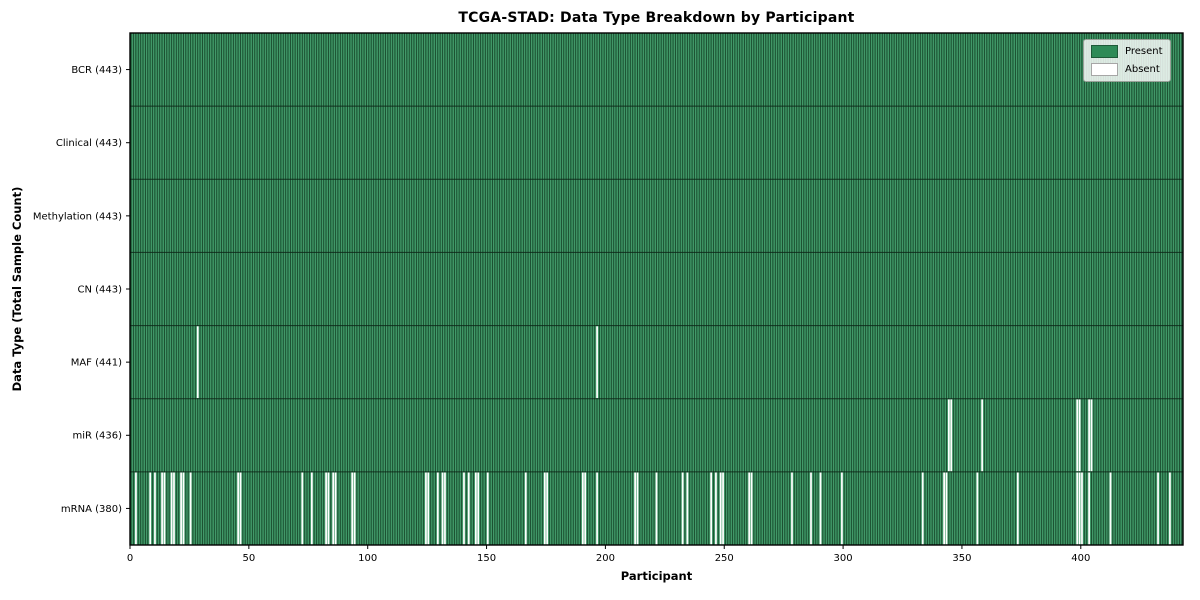 The height and width of the screenshot is (600, 1200). I want to click on y-tick-label: Clinical (443), so click(89, 143).